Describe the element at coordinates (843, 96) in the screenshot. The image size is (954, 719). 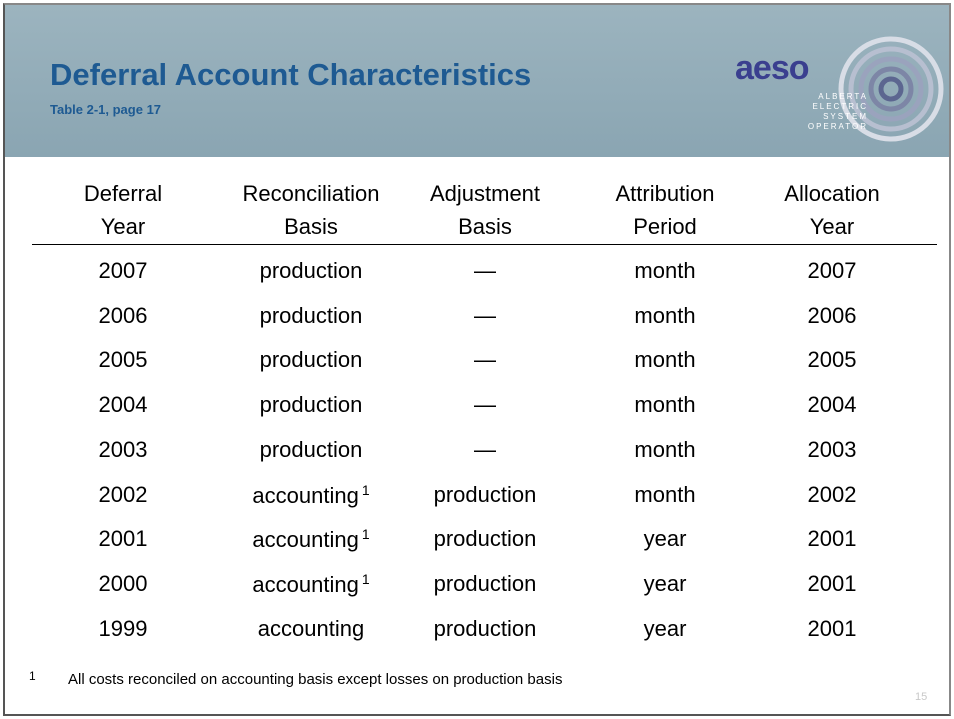
I see `logo-line: ALBERTA` at that location.